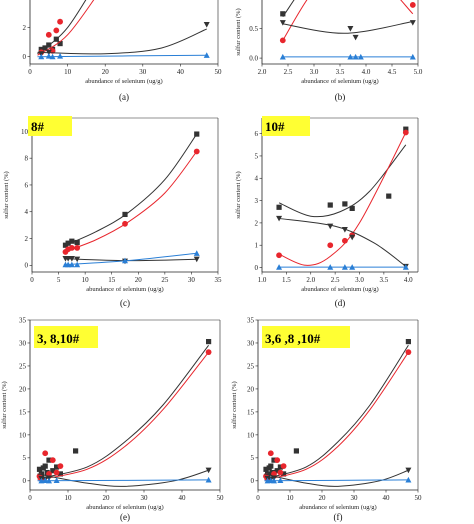 The height and width of the screenshot is (524, 474). Describe the element at coordinates (125, 303) in the screenshot. I see `panel-label: (c)` at that location.